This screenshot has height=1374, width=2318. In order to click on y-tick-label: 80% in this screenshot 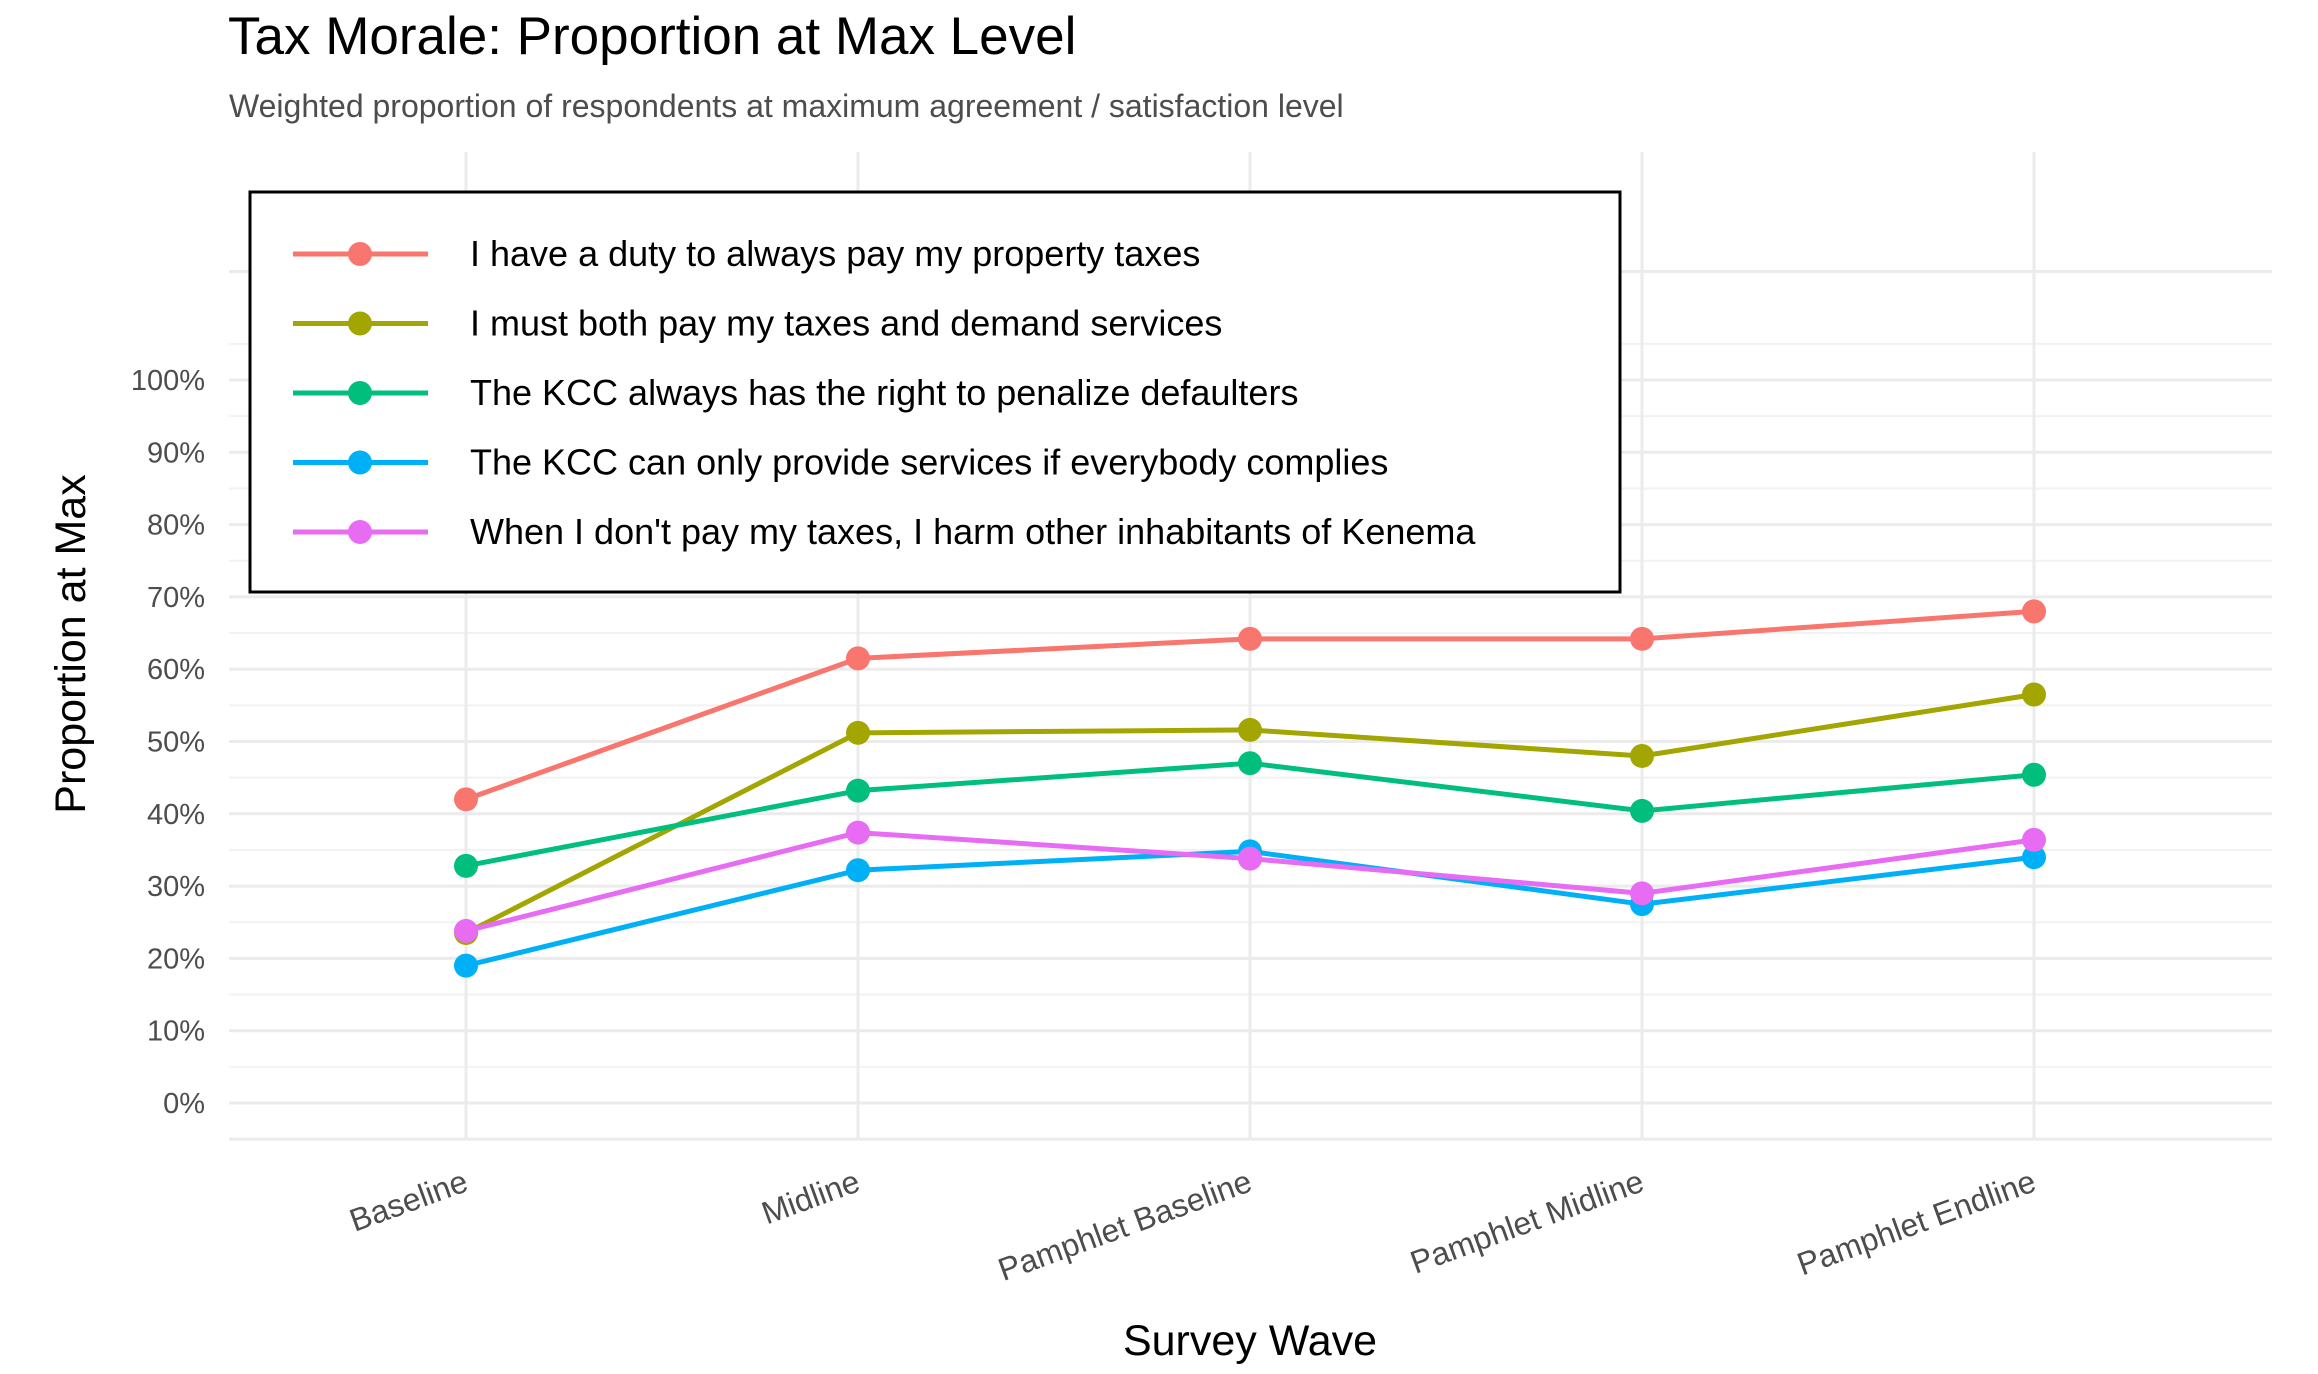, I will do `click(176, 526)`.